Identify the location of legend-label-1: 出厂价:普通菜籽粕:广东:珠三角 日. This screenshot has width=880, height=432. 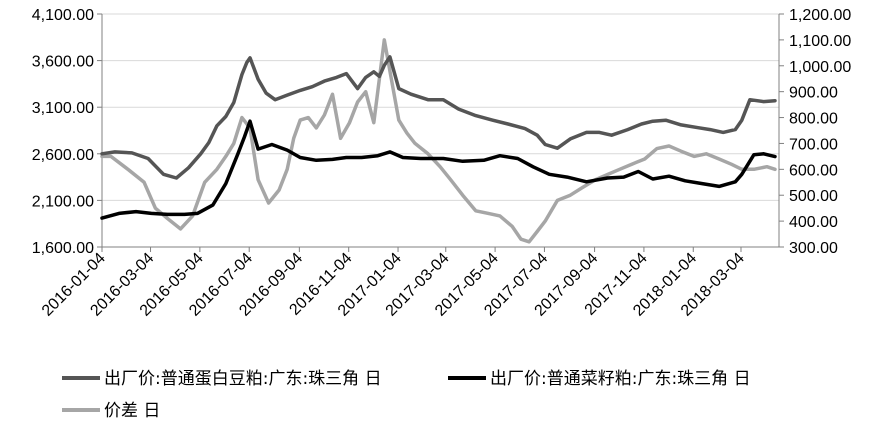
(620, 379).